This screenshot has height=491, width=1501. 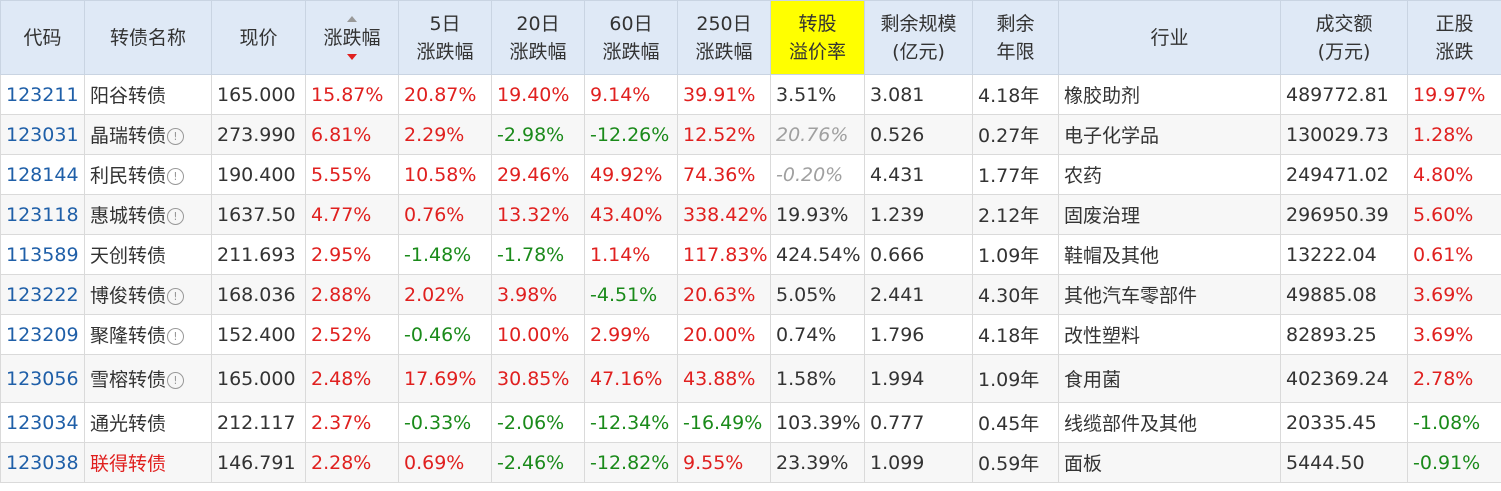 I want to click on cell-name: 博俊转债!, so click(x=148, y=294).